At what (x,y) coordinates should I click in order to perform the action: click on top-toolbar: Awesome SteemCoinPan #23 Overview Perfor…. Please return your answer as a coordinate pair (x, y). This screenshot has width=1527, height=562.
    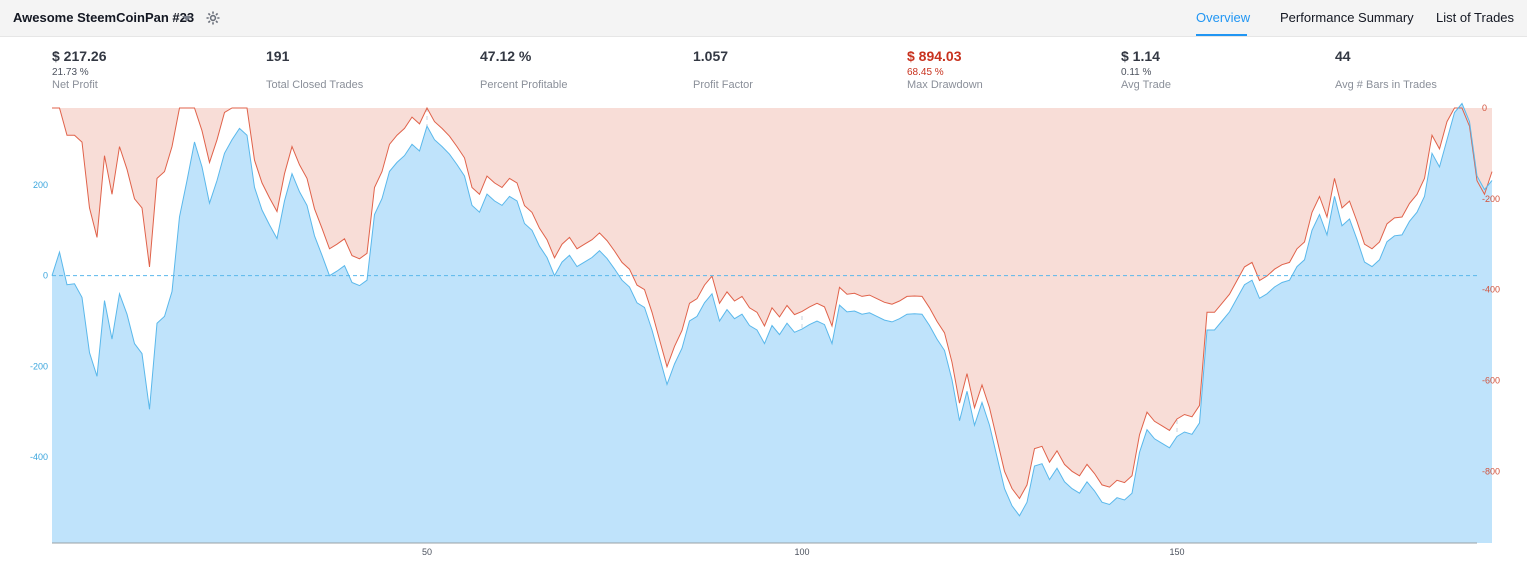
    Looking at the image, I should click on (763, 18).